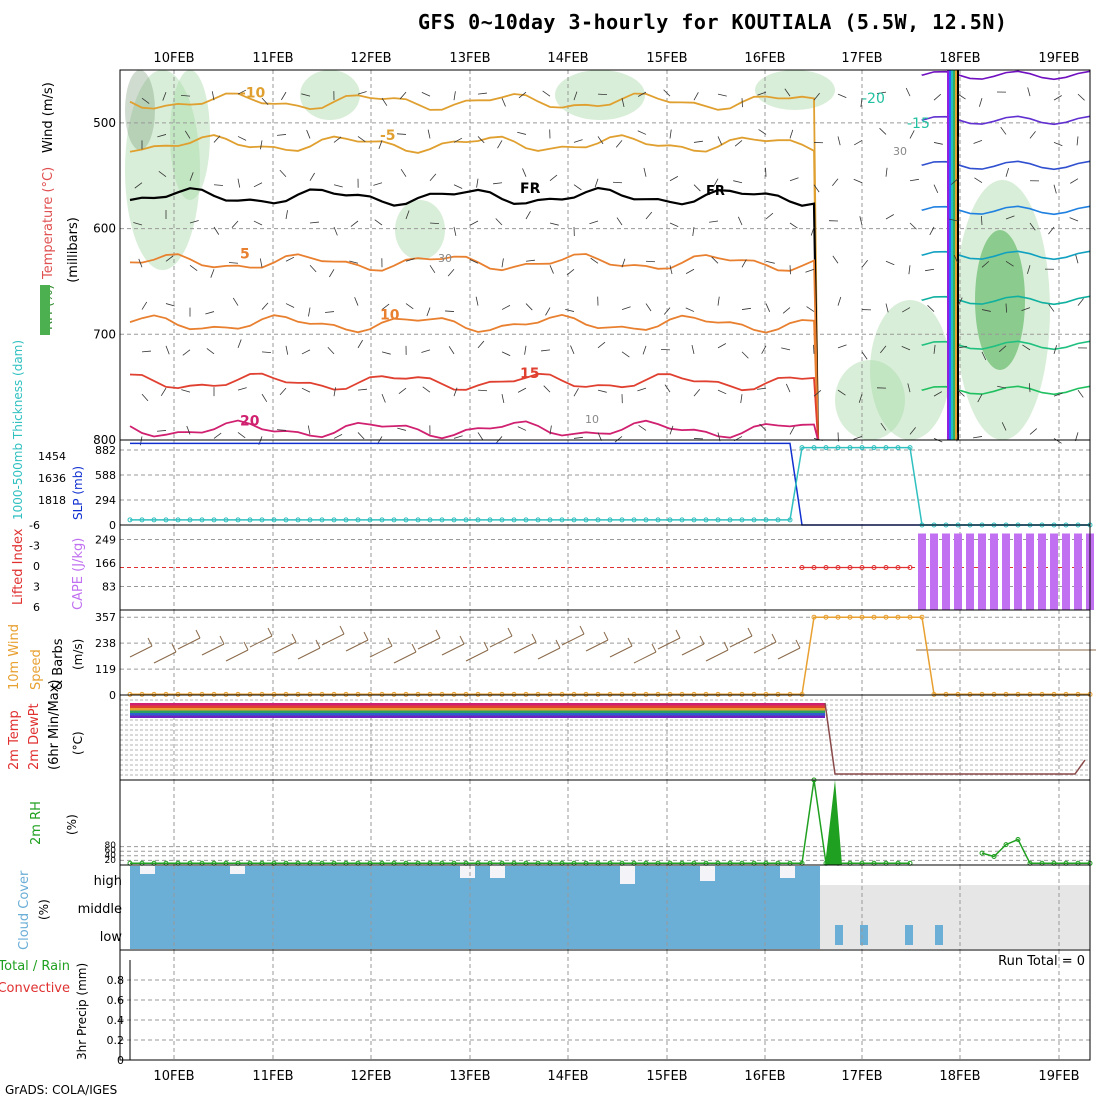 This screenshot has height=1100, width=1100. What do you see at coordinates (105, 617) in the screenshot?
I see `y-tick-label: 357` at bounding box center [105, 617].